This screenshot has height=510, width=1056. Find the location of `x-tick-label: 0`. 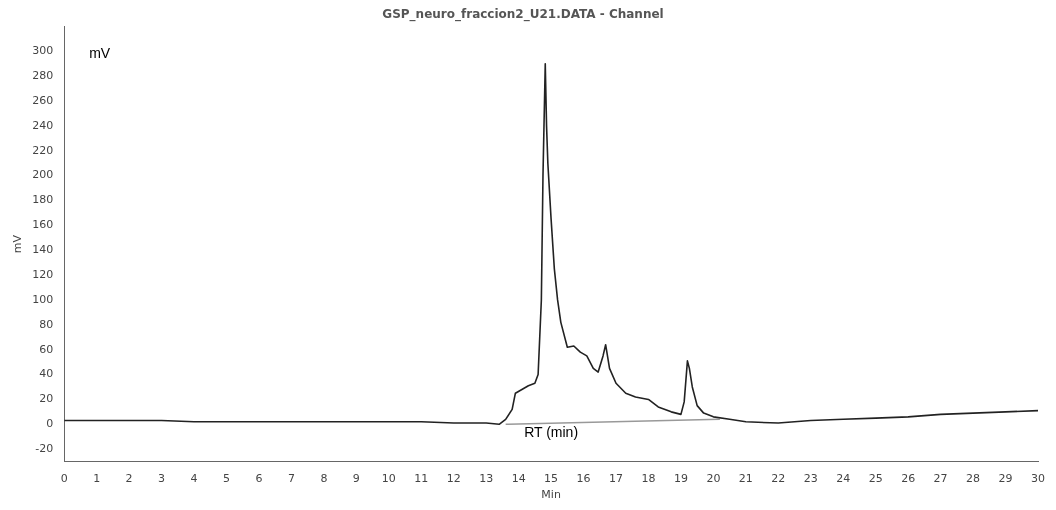

x-tick-label: 0 is located at coordinates (64, 479).